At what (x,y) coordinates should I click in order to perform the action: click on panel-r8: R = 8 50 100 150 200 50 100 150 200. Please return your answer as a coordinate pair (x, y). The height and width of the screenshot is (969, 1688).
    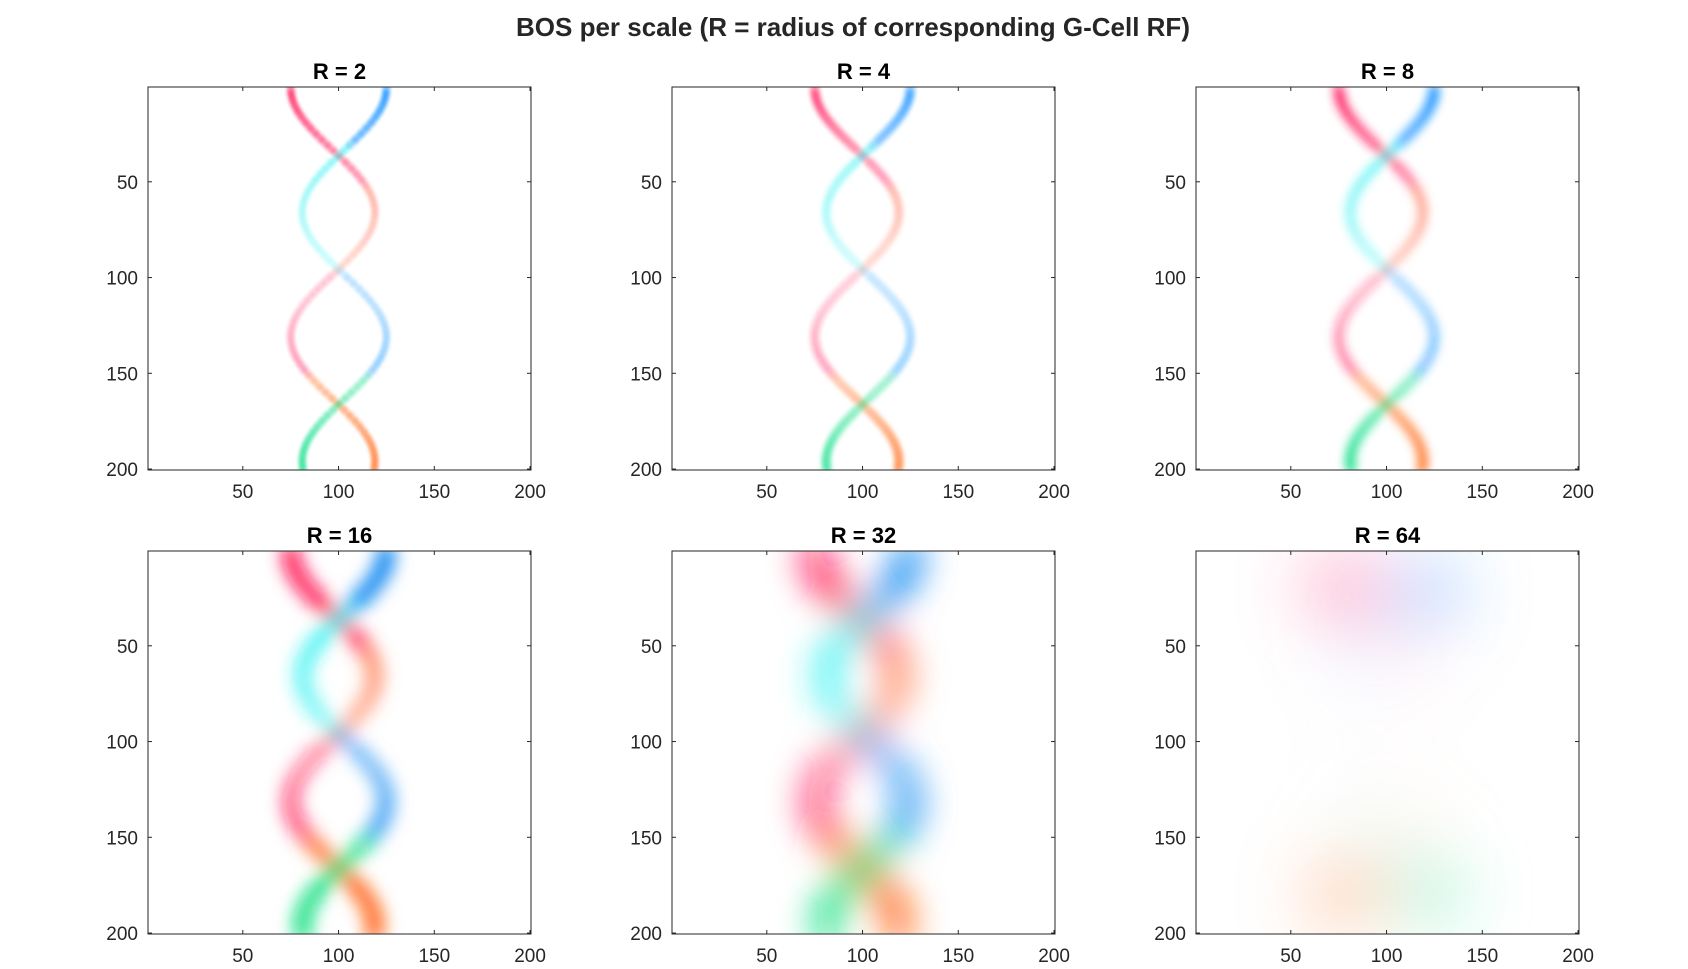
    Looking at the image, I should click on (1374, 281).